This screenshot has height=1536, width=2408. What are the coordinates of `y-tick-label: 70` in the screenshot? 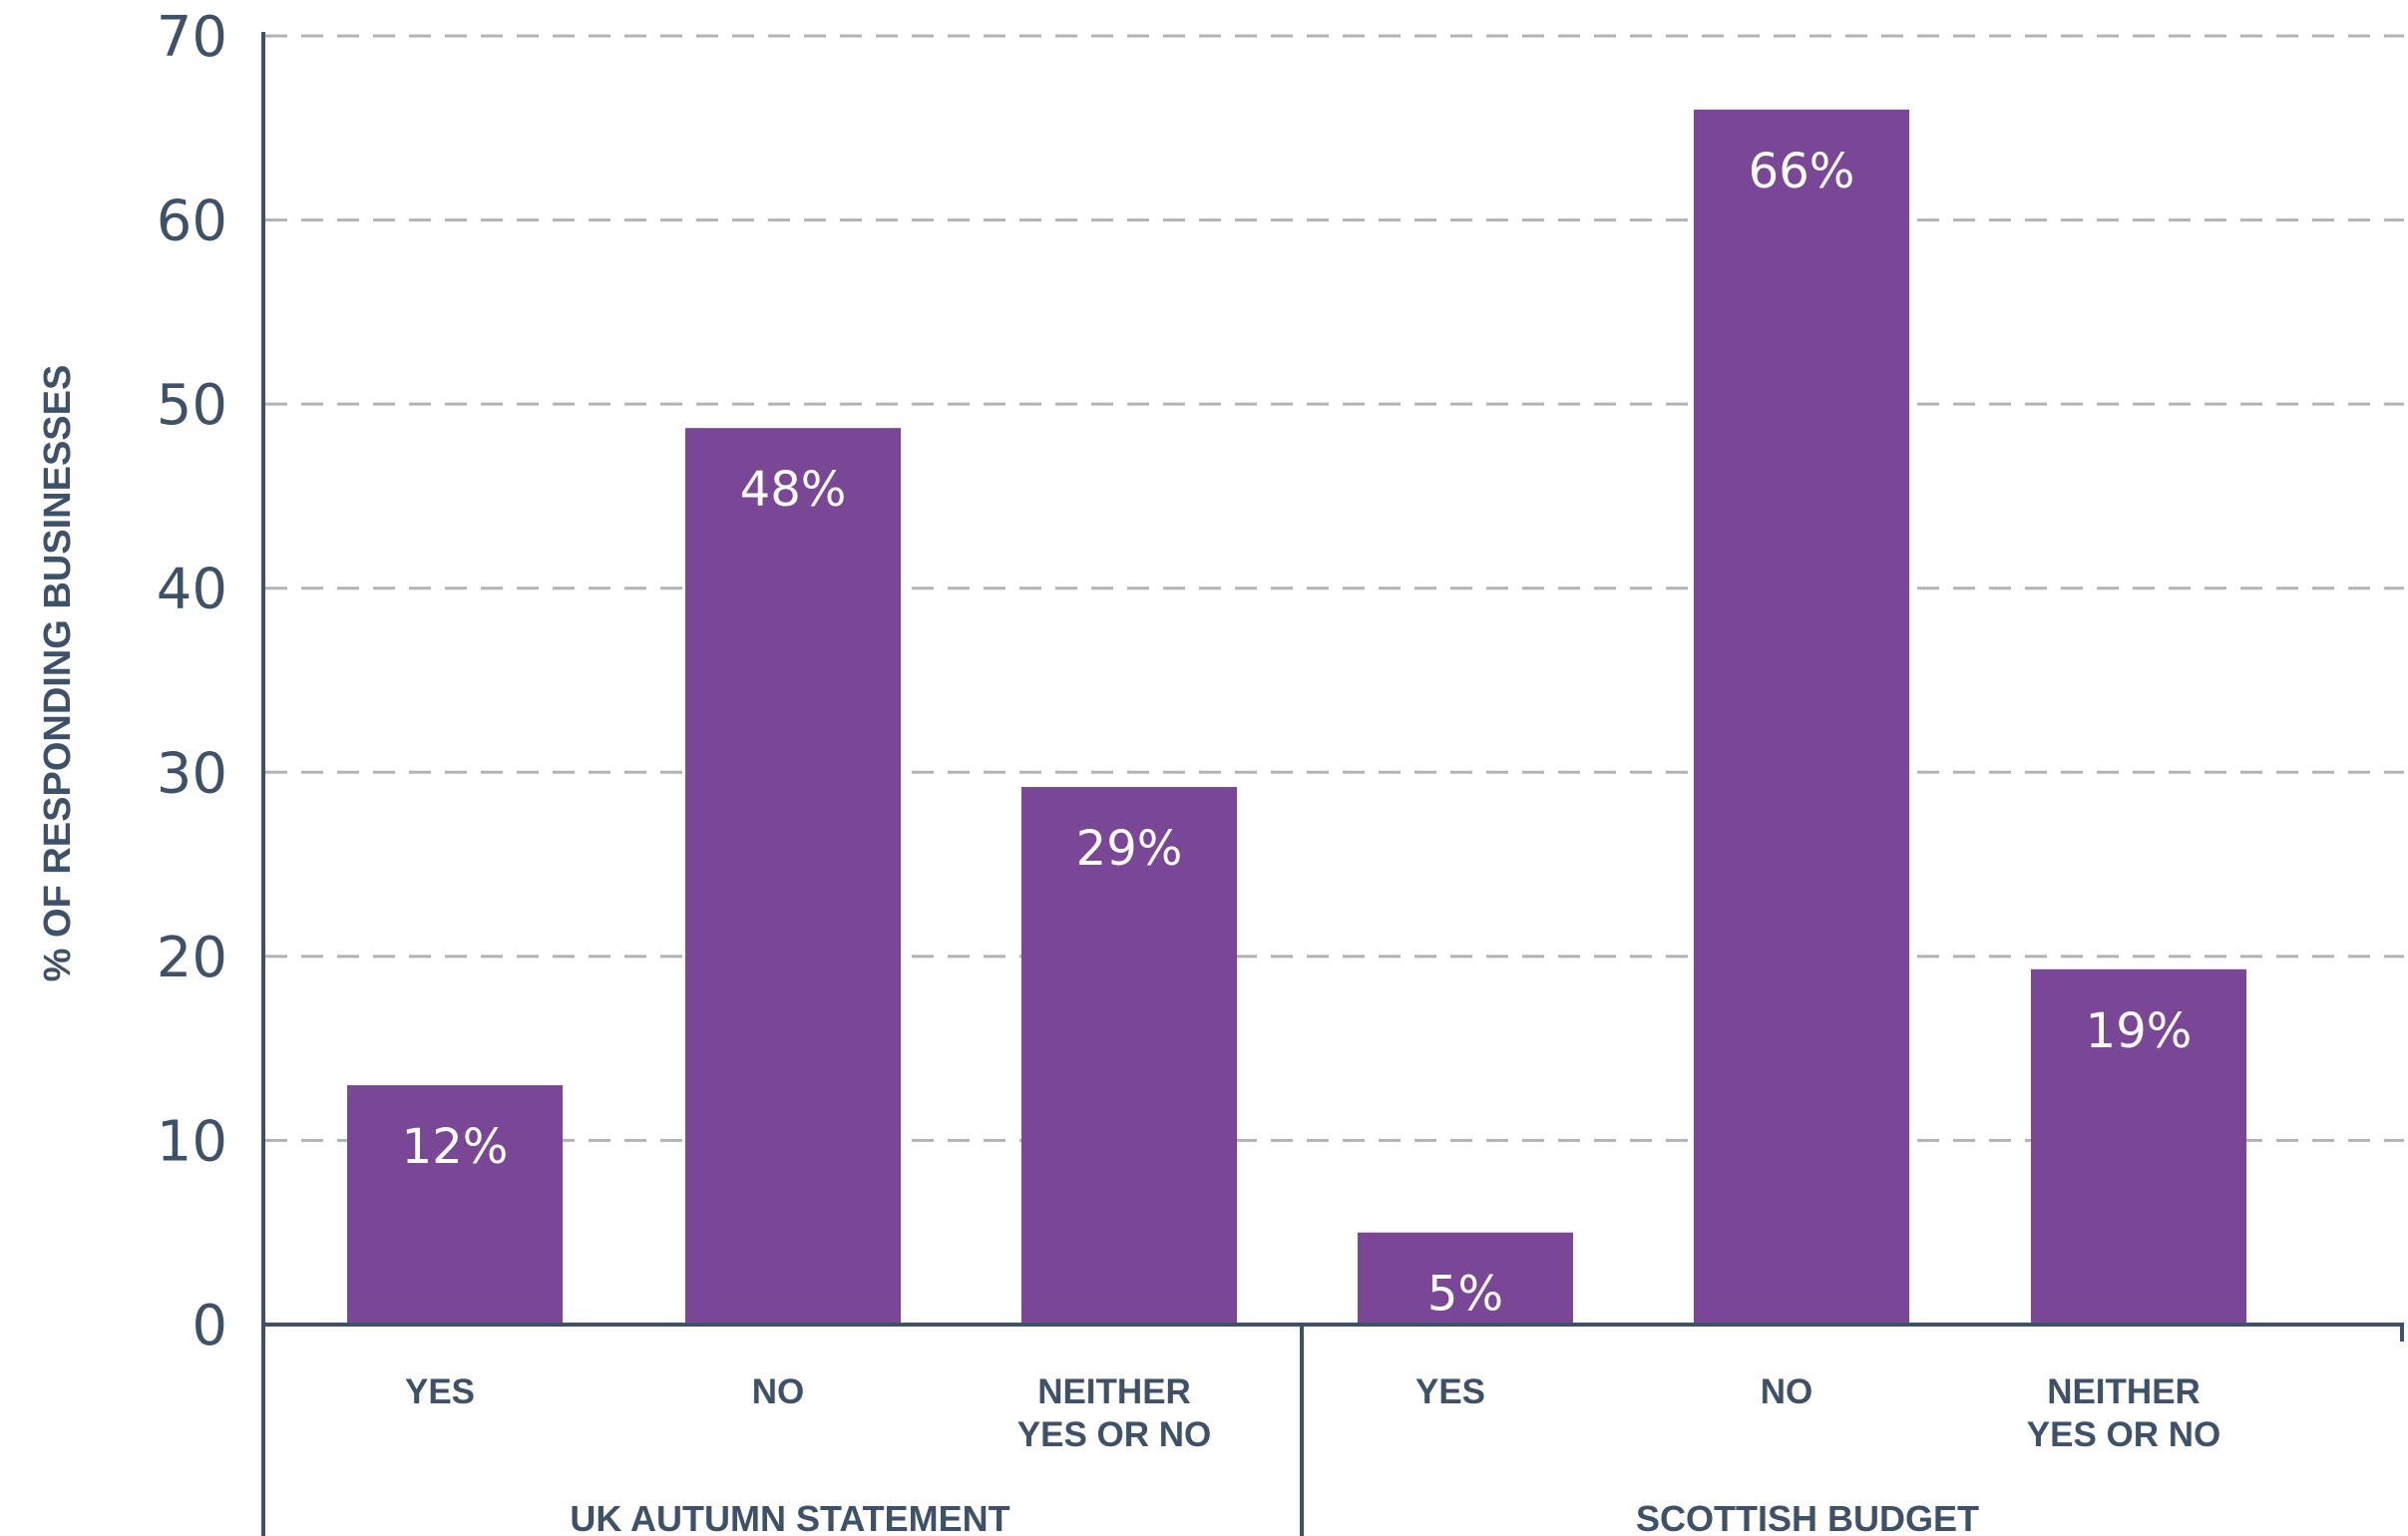 It's located at (192, 37).